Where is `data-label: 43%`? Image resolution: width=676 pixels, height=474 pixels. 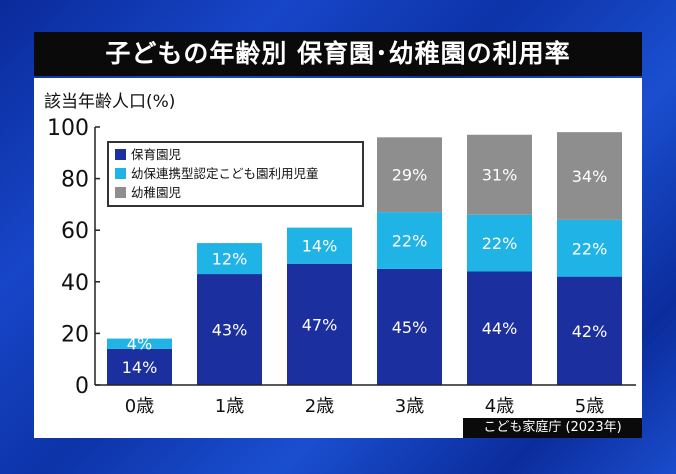 data-label: 43% is located at coordinates (230, 330).